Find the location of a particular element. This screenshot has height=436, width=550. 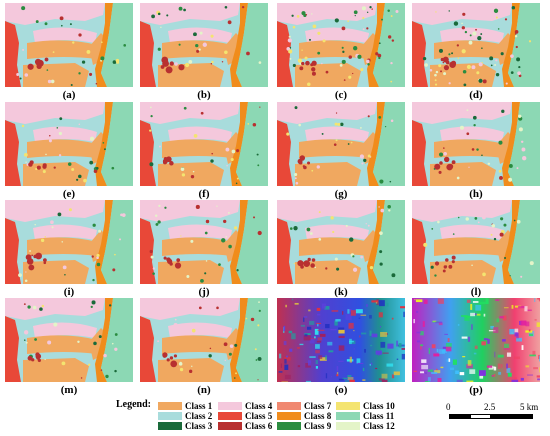

panel-h-image is located at coordinates (476, 144).